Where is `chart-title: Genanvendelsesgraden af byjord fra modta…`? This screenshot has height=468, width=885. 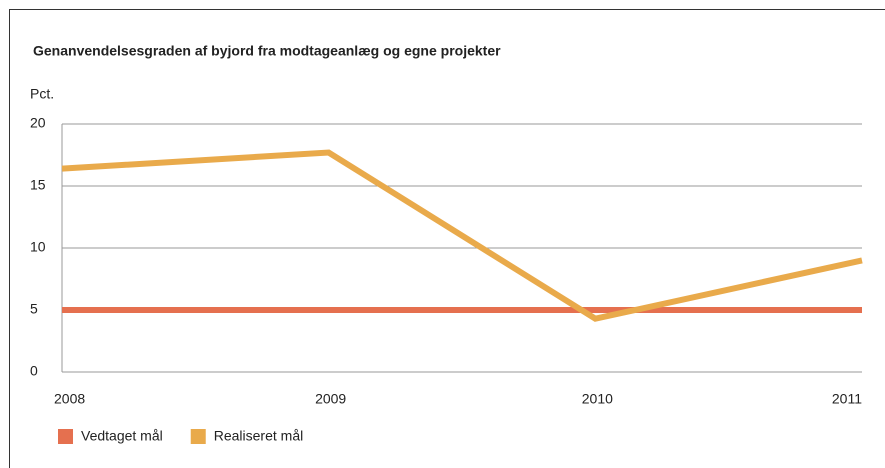
chart-title: Genanvendelsesgraden af byjord fra modta… is located at coordinates (267, 51).